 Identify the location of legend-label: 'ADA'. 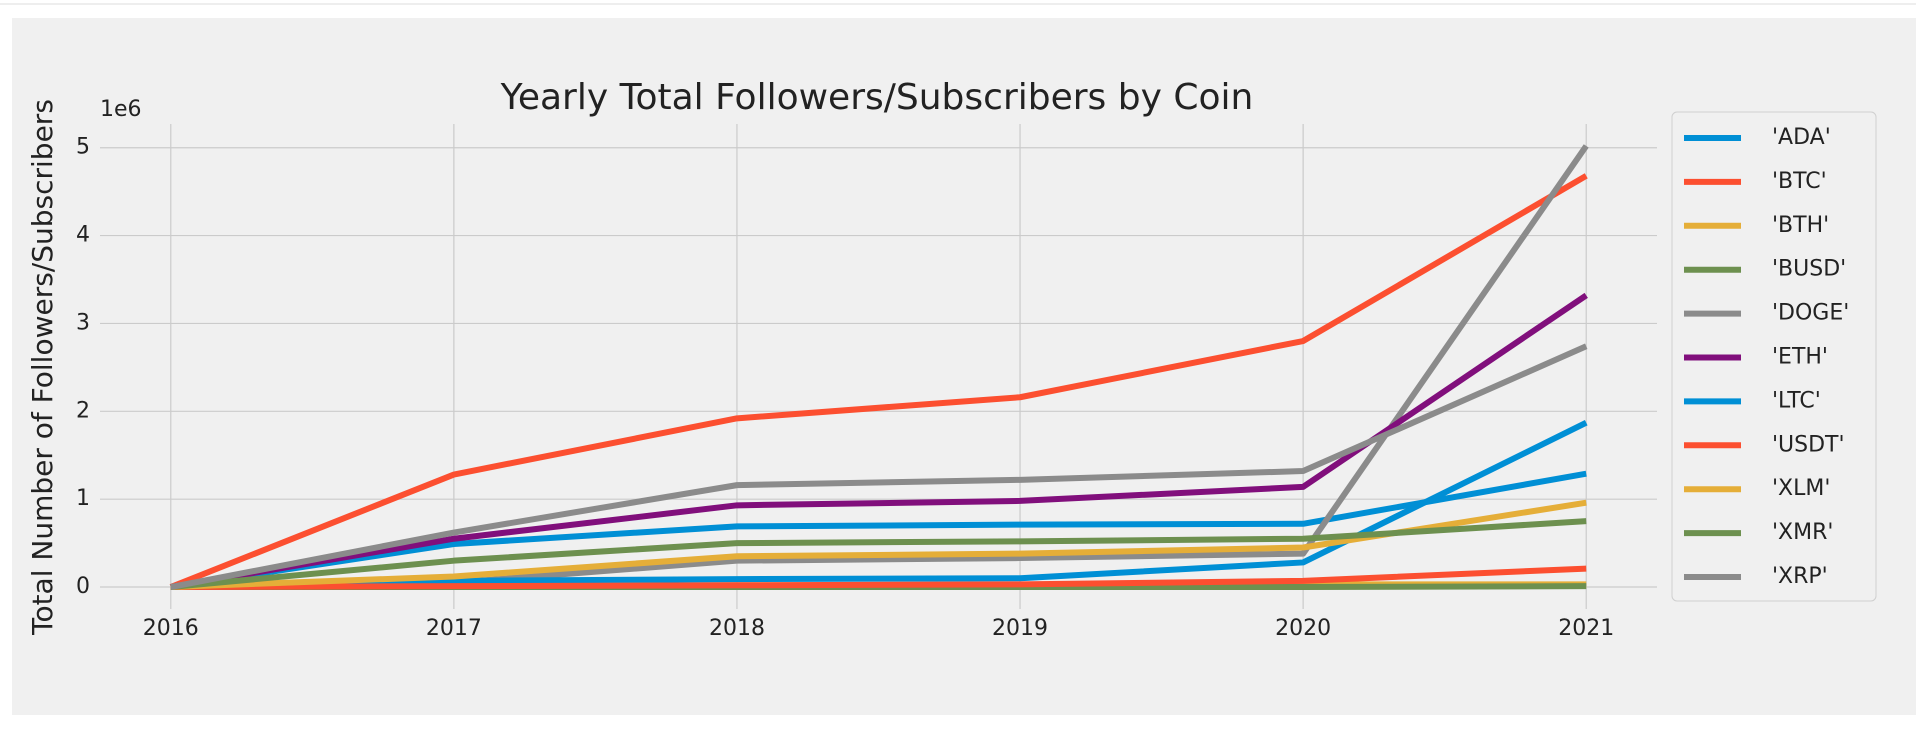
(1801, 137).